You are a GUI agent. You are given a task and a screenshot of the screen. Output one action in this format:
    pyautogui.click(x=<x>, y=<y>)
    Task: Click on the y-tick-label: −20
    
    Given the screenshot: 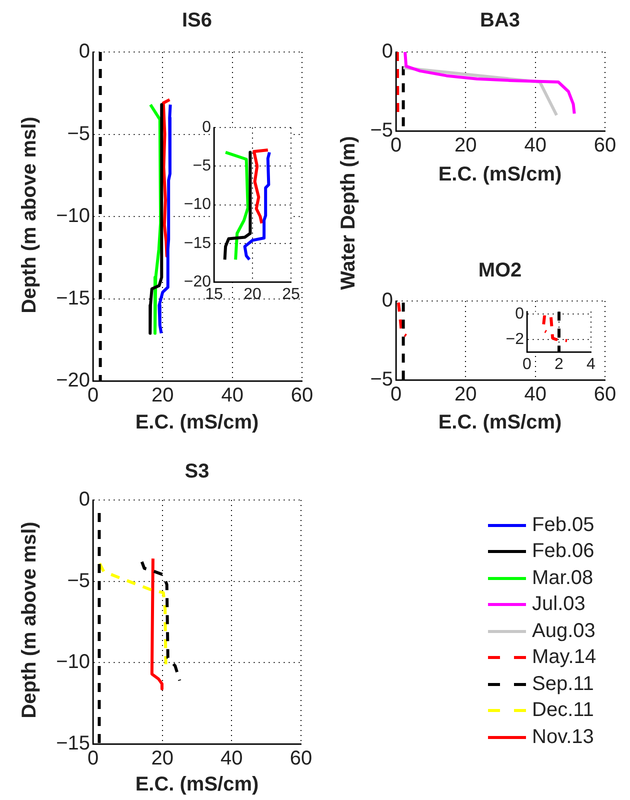 What is the action you would take?
    pyautogui.click(x=73, y=381)
    